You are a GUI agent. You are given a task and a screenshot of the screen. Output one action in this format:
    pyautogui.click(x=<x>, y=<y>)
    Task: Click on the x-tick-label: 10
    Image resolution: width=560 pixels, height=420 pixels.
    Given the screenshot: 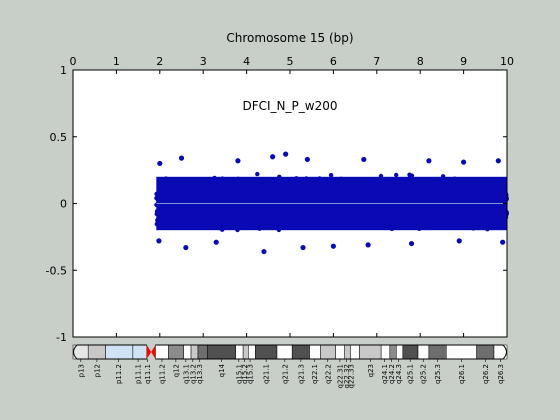 What is the action you would take?
    pyautogui.click(x=507, y=61)
    